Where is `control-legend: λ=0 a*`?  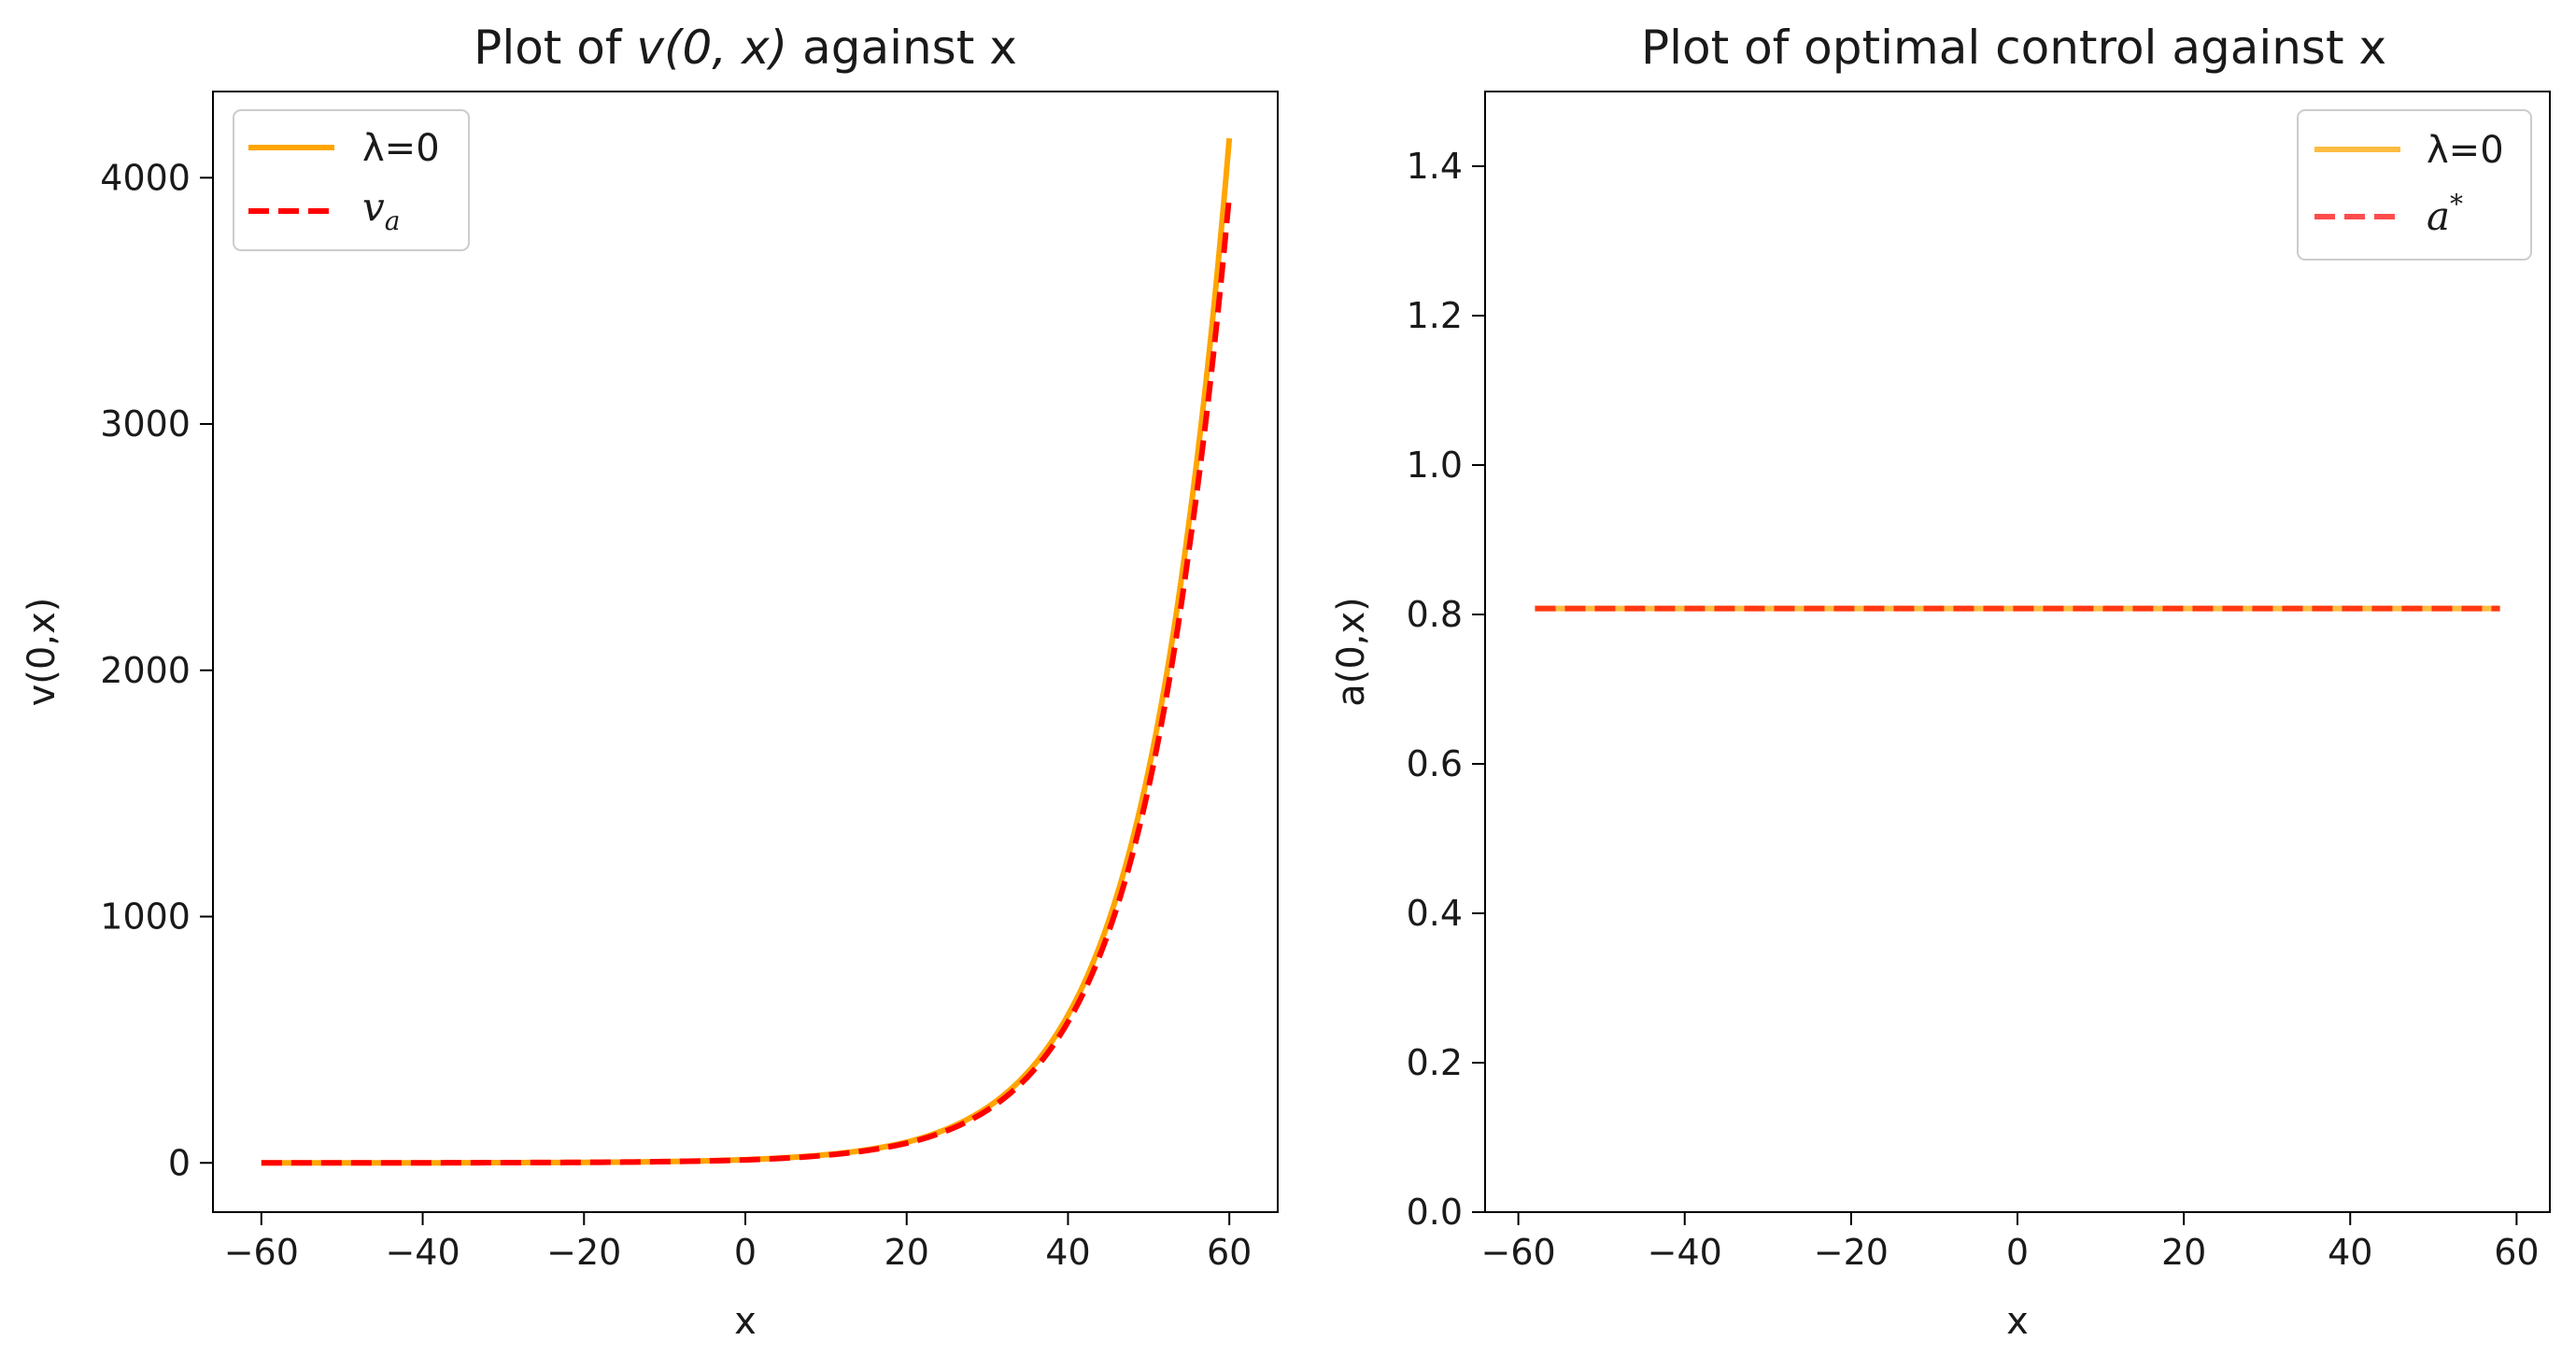 control-legend: λ=0 a* is located at coordinates (2414, 185).